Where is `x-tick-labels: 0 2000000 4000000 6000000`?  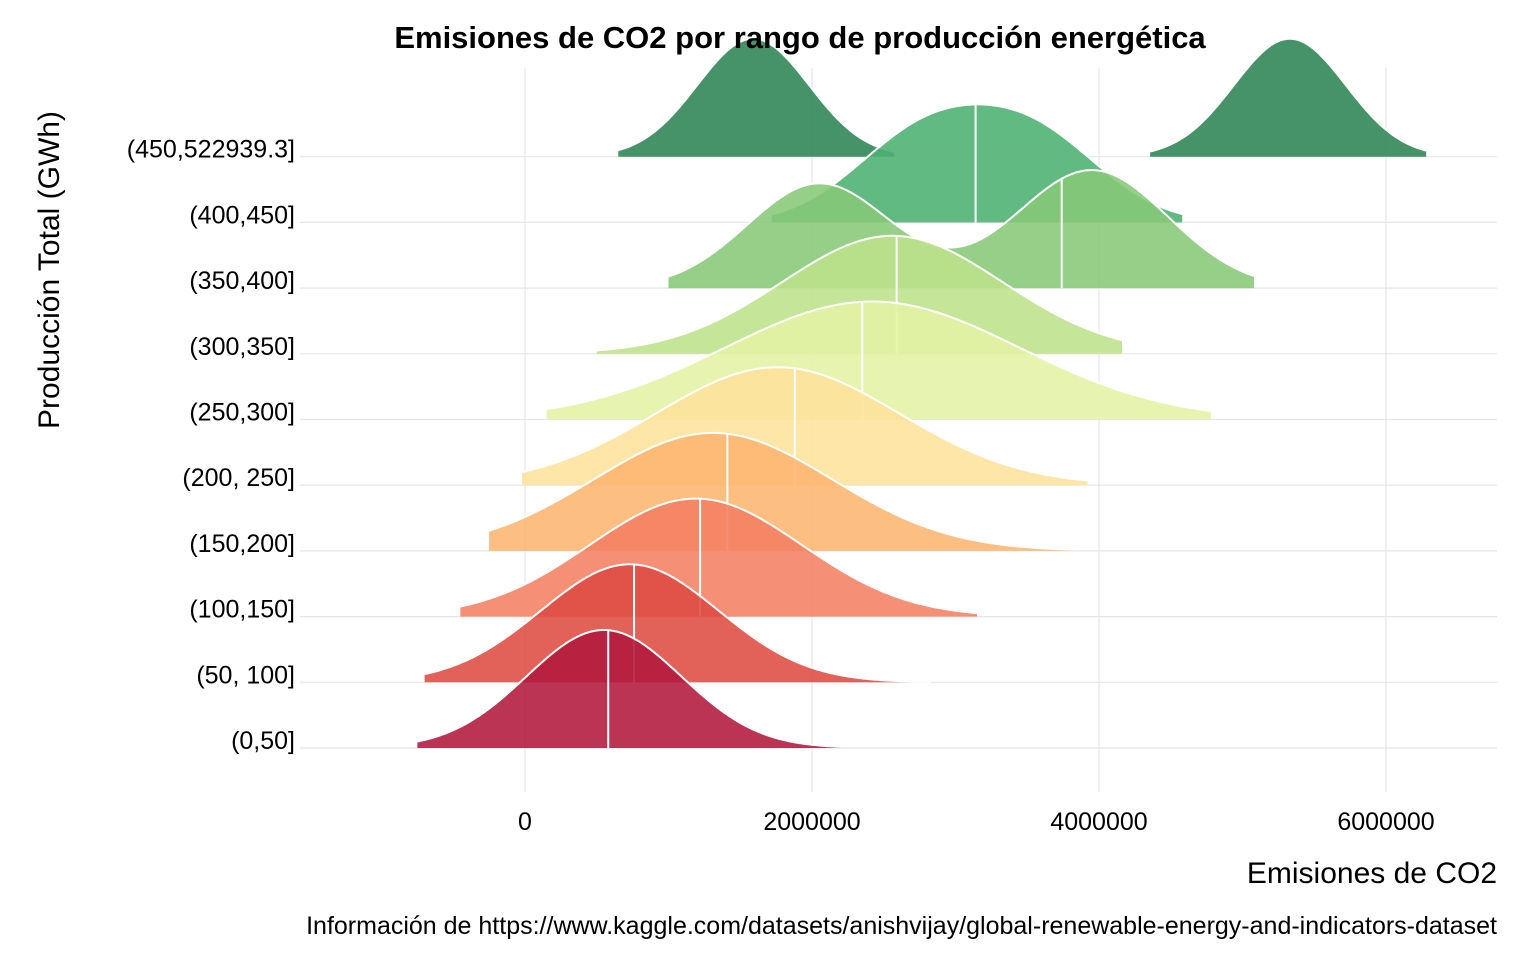 x-tick-labels: 0 2000000 4000000 6000000 is located at coordinates (976, 822).